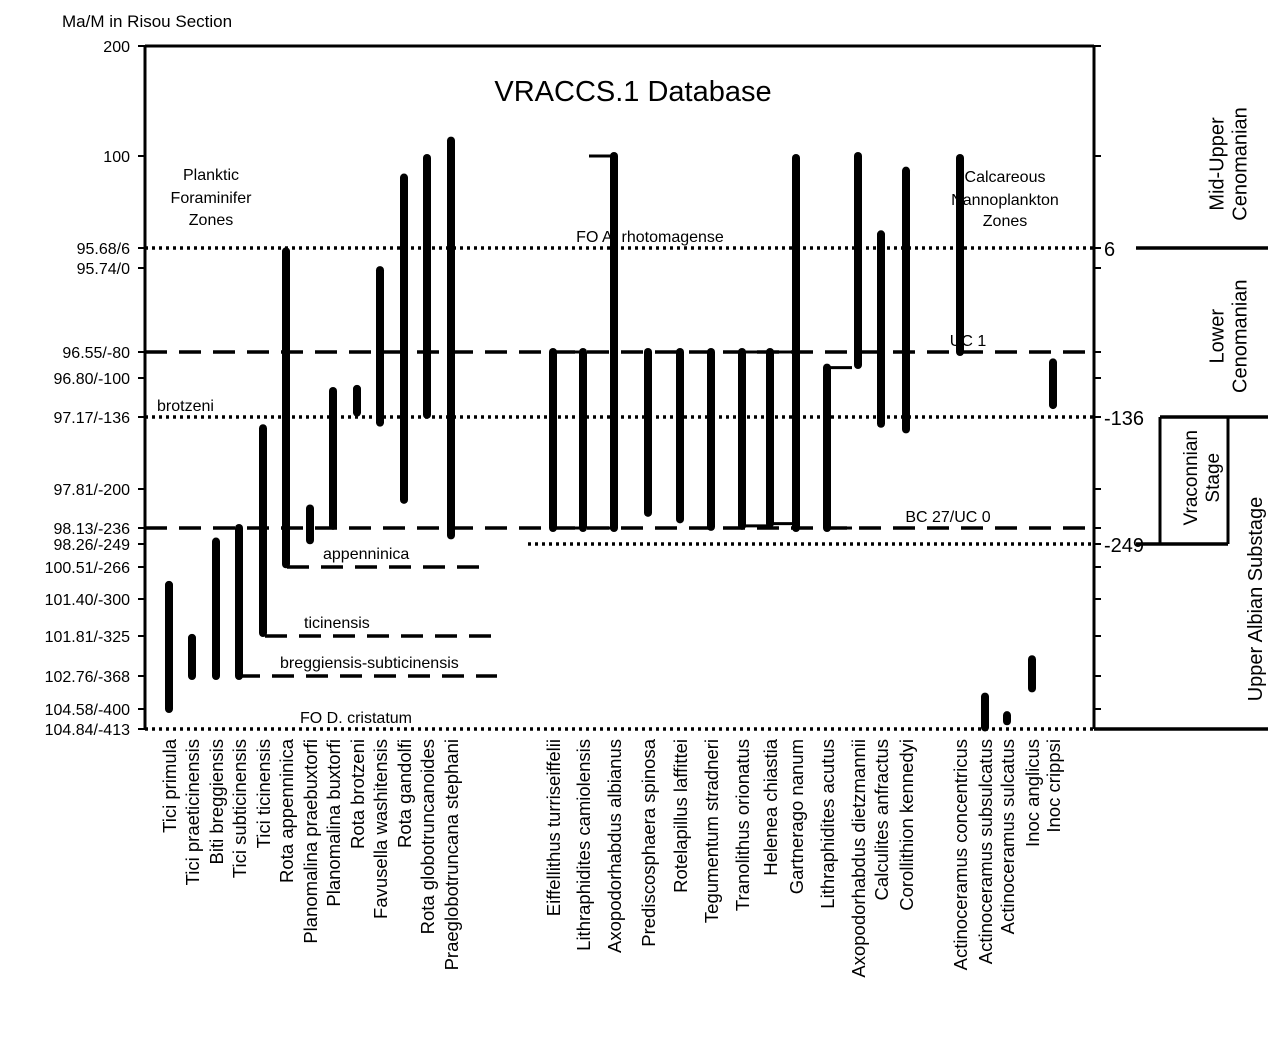  I want to click on planktic-group-label-3: Zones, so click(211, 220).